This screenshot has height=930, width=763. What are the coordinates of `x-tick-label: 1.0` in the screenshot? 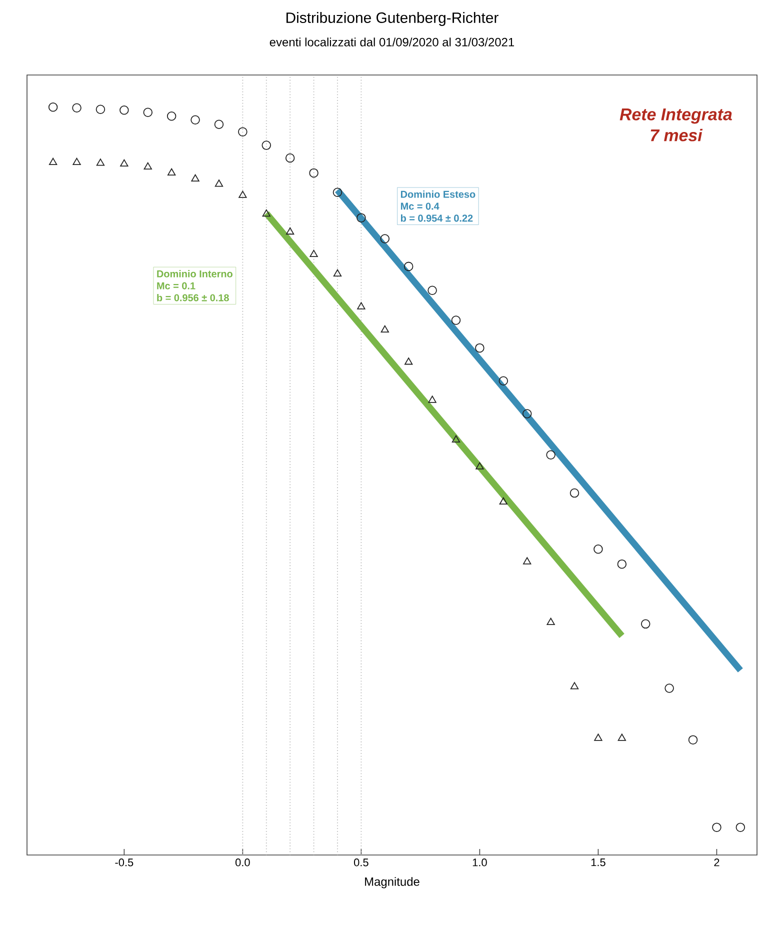 It's located at (479, 862).